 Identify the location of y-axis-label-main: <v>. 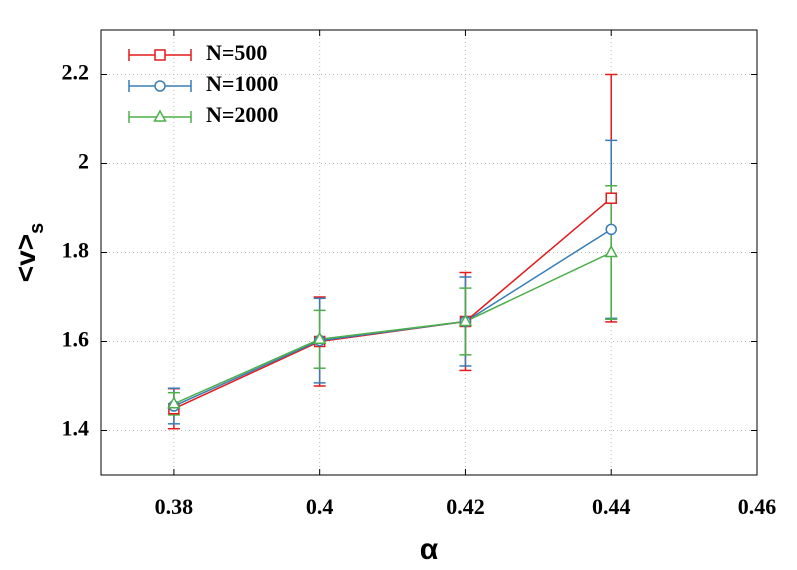
(25, 258).